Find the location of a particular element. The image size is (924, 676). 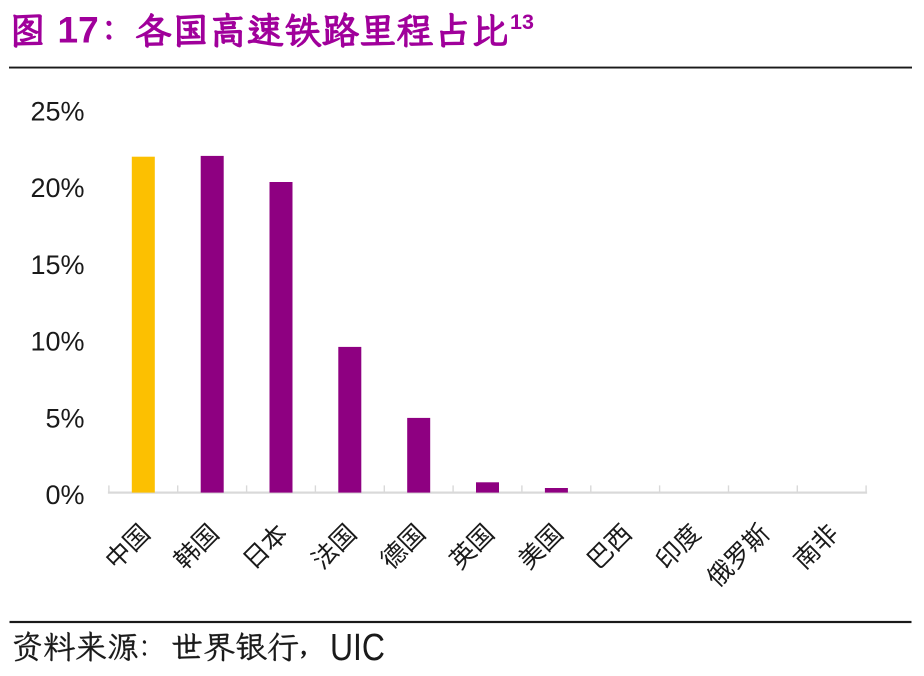

svg-text: 0% is located at coordinates (64, 495).